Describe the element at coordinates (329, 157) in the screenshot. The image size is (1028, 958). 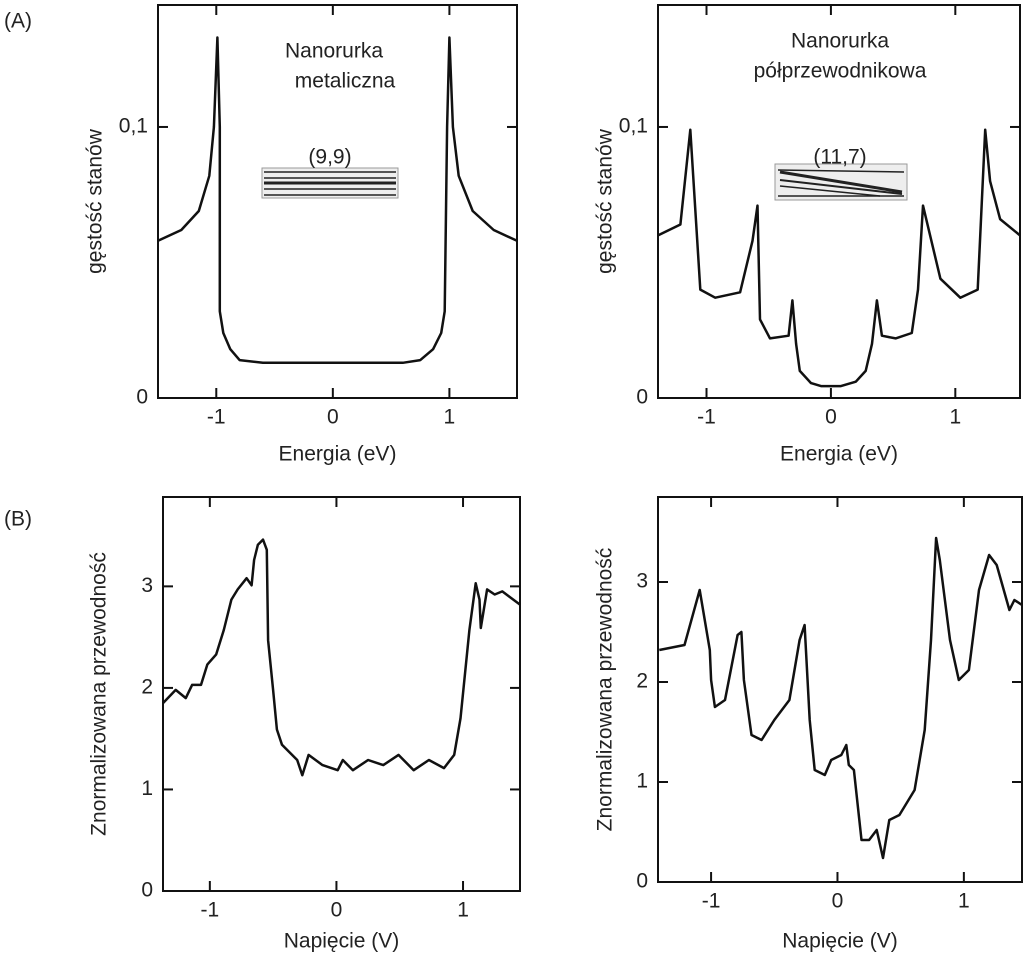
I see `annotation: (9,9)` at that location.